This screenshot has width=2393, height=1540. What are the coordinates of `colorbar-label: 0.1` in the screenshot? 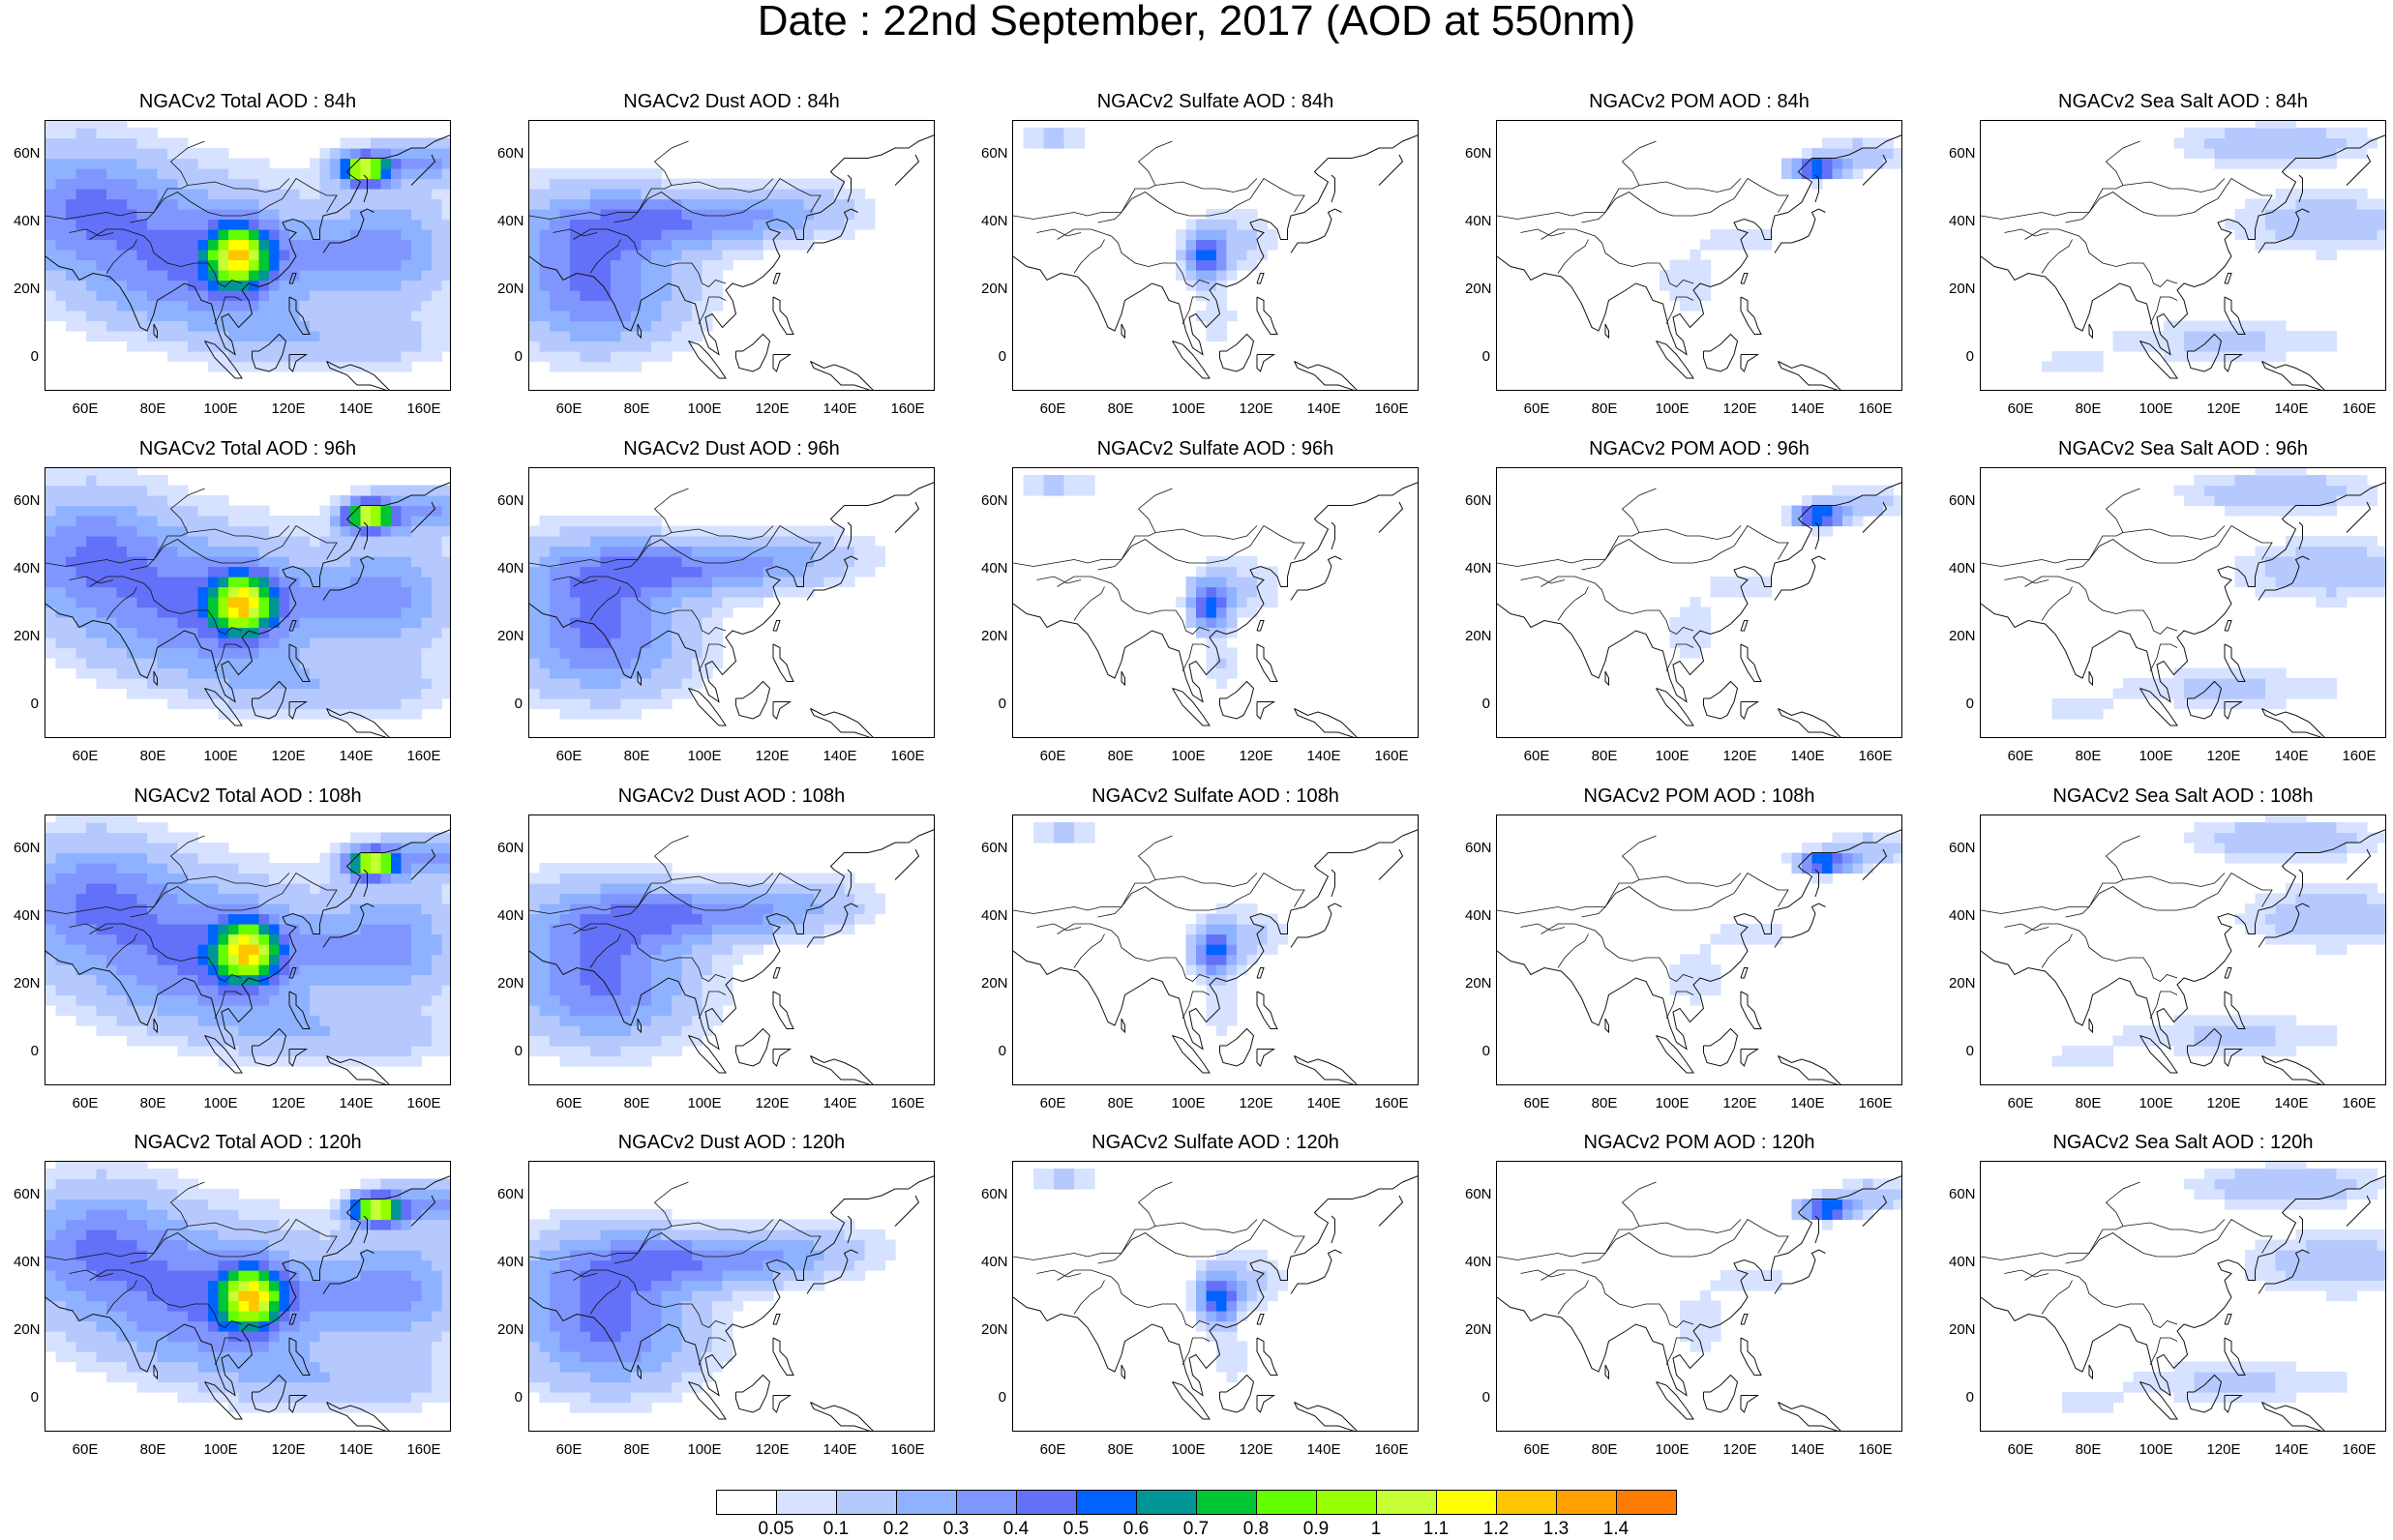 It's located at (836, 1529).